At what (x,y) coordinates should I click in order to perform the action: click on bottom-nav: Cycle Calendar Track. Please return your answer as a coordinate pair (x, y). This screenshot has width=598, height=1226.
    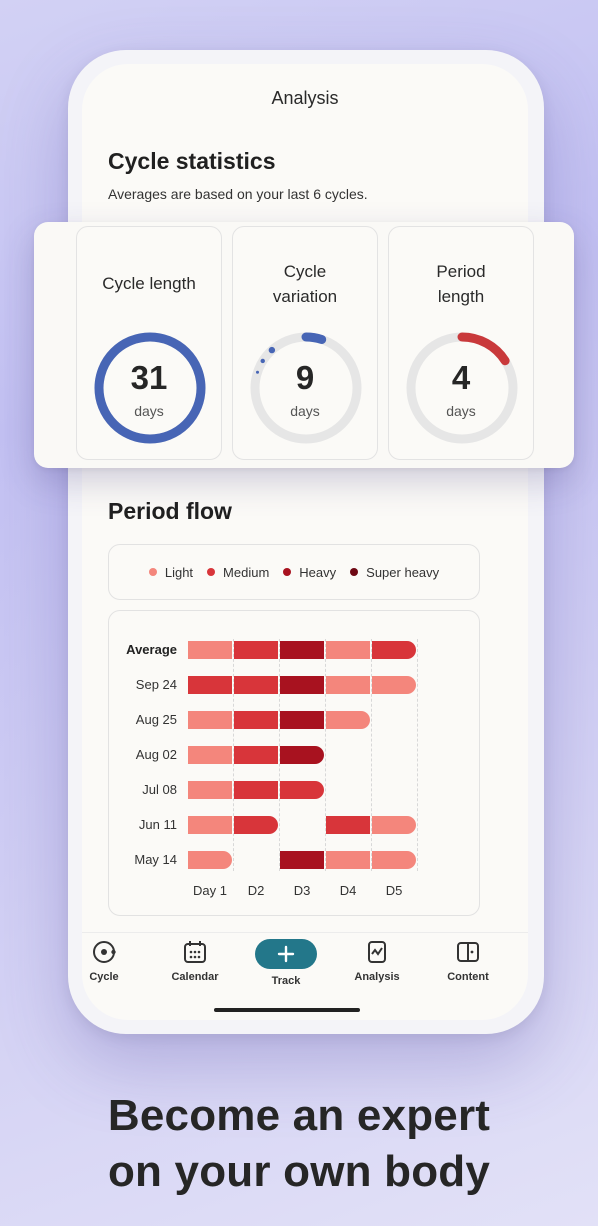
    Looking at the image, I should click on (305, 967).